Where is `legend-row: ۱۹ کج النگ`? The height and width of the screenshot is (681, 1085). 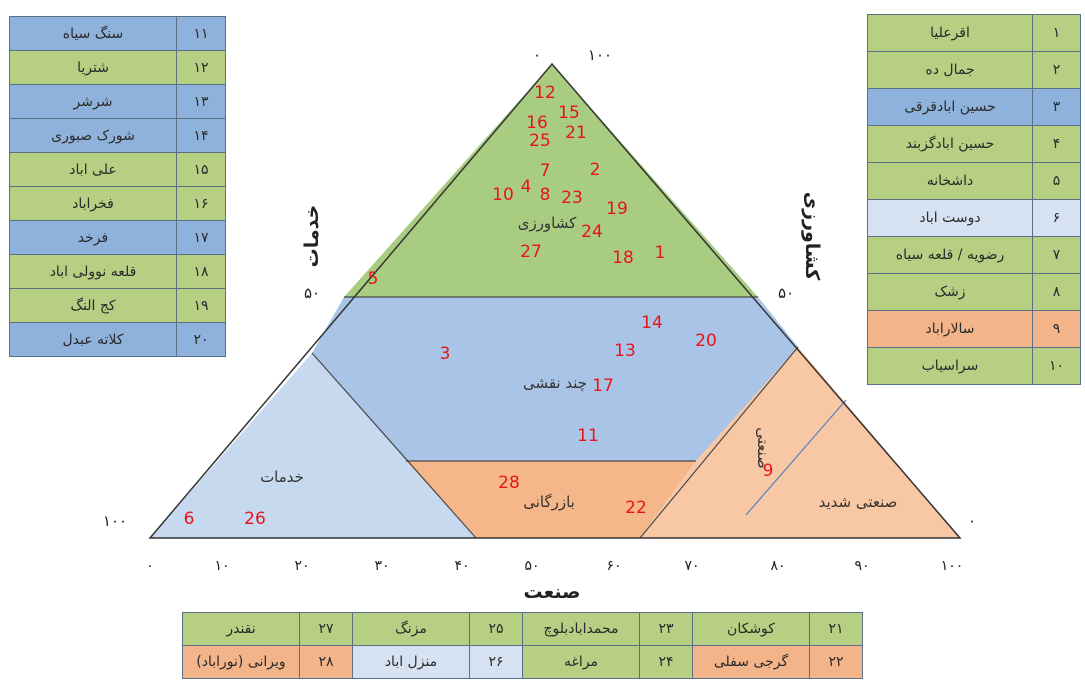
legend-row: ۱۹ کج النگ is located at coordinates (117, 305).